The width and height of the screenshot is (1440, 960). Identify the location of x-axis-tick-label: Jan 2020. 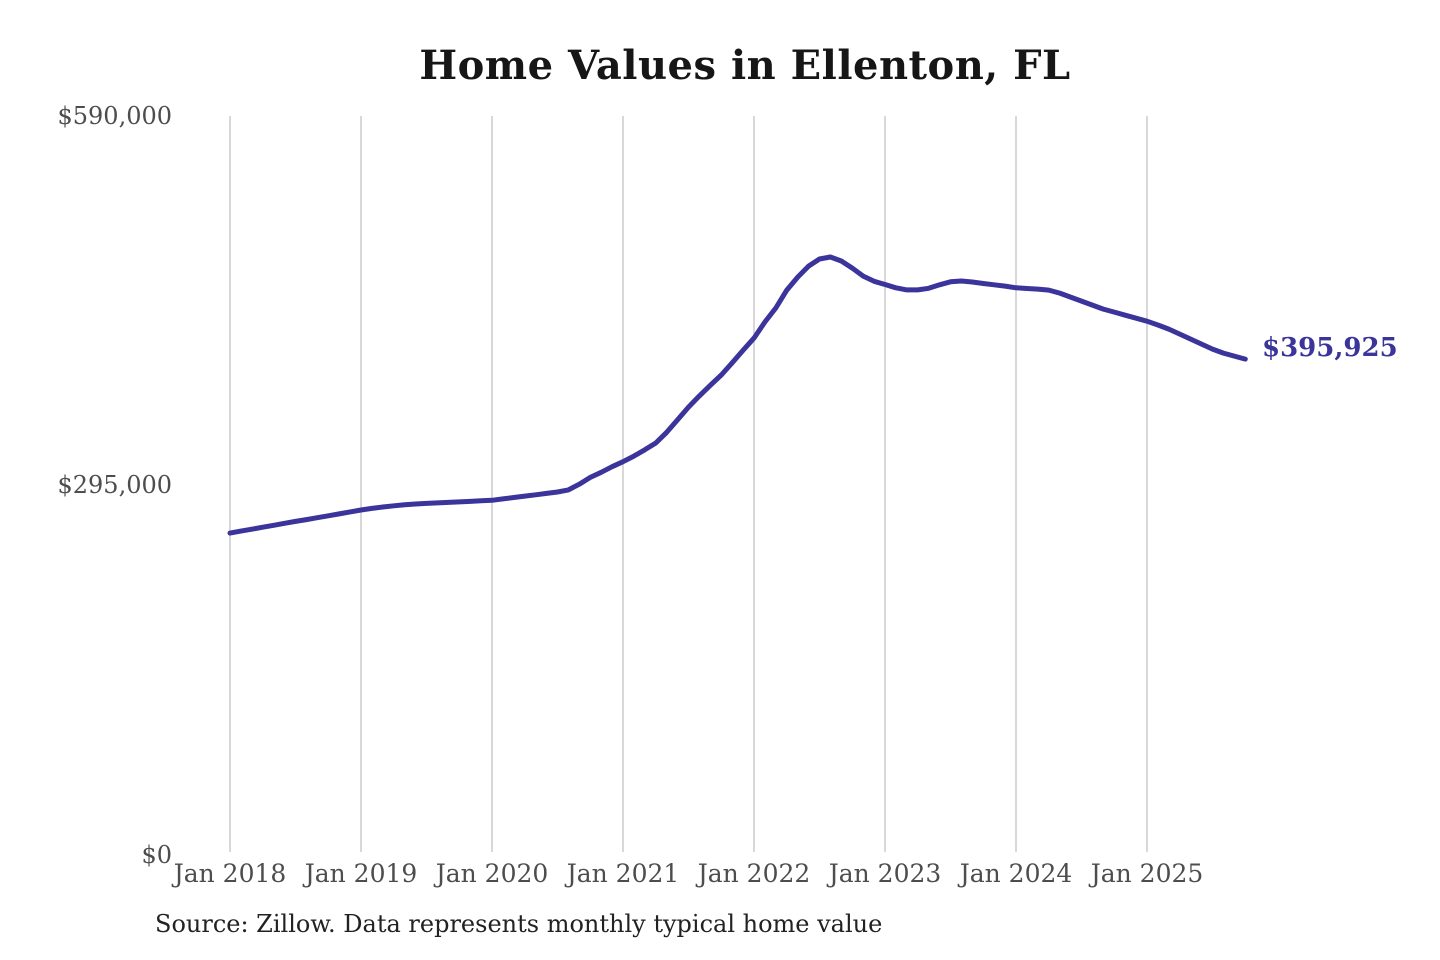
(492, 873).